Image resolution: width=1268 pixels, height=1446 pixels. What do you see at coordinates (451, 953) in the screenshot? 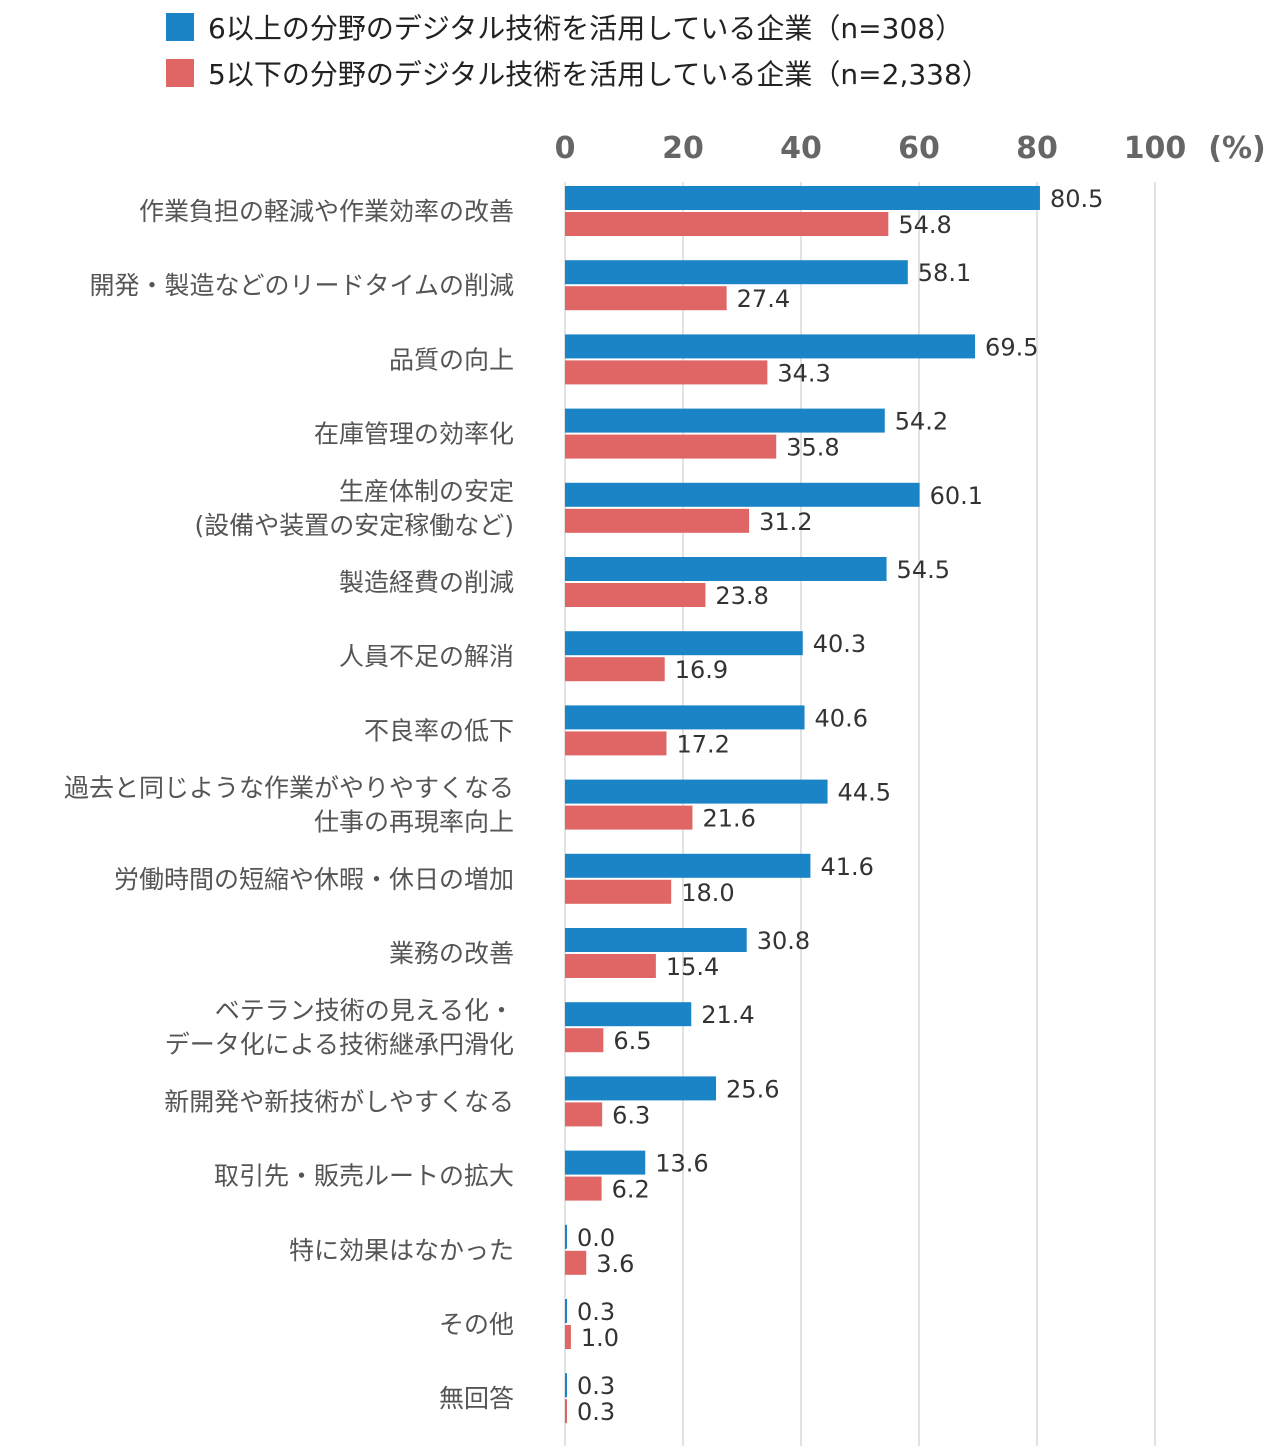
I see `category-label-11: 業務の改善` at bounding box center [451, 953].